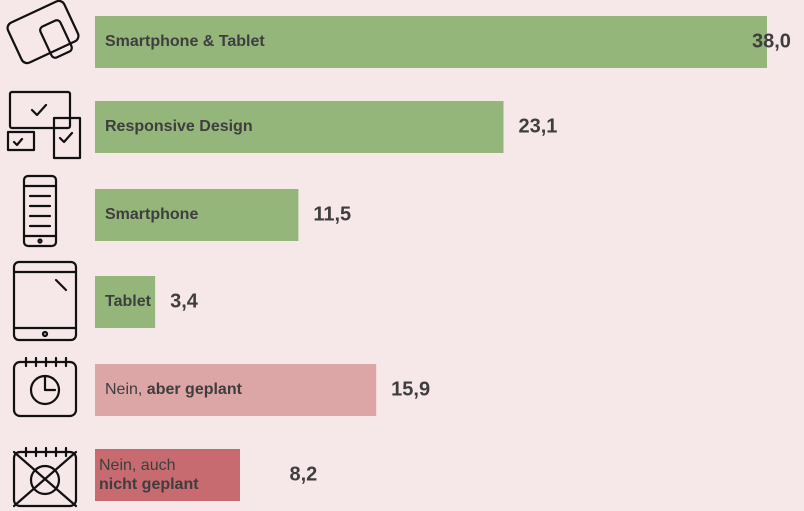  Describe the element at coordinates (149, 475) in the screenshot. I see `category-label: Nein, auch nicht geplant` at that location.